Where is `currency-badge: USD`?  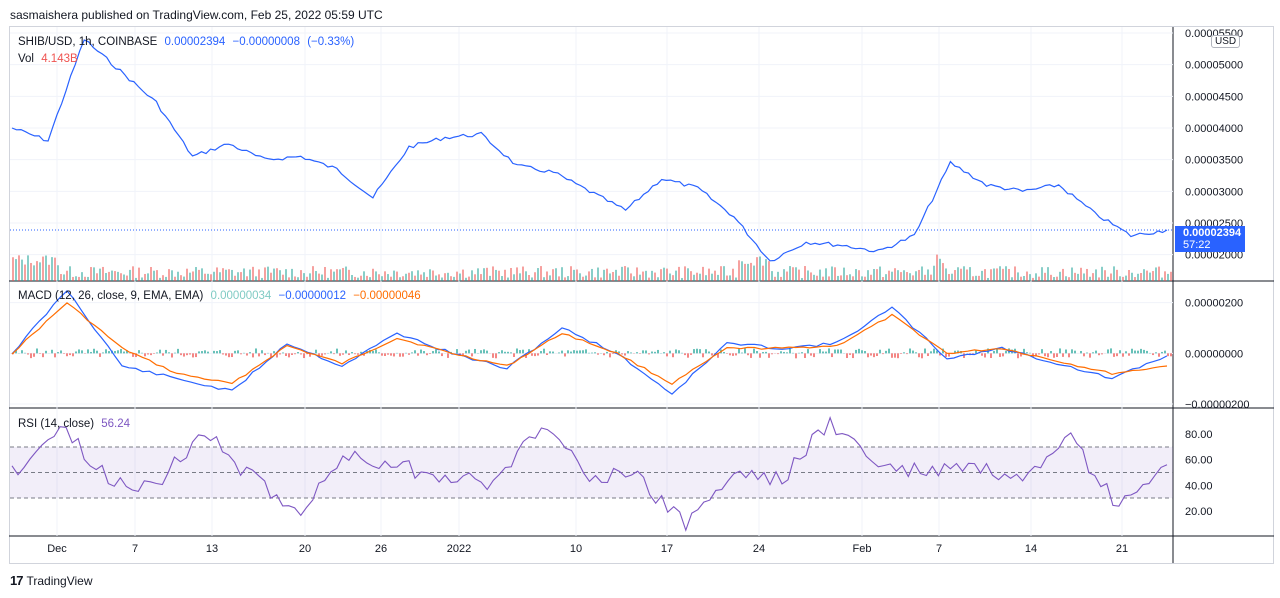
currency-badge: USD is located at coordinates (1226, 41).